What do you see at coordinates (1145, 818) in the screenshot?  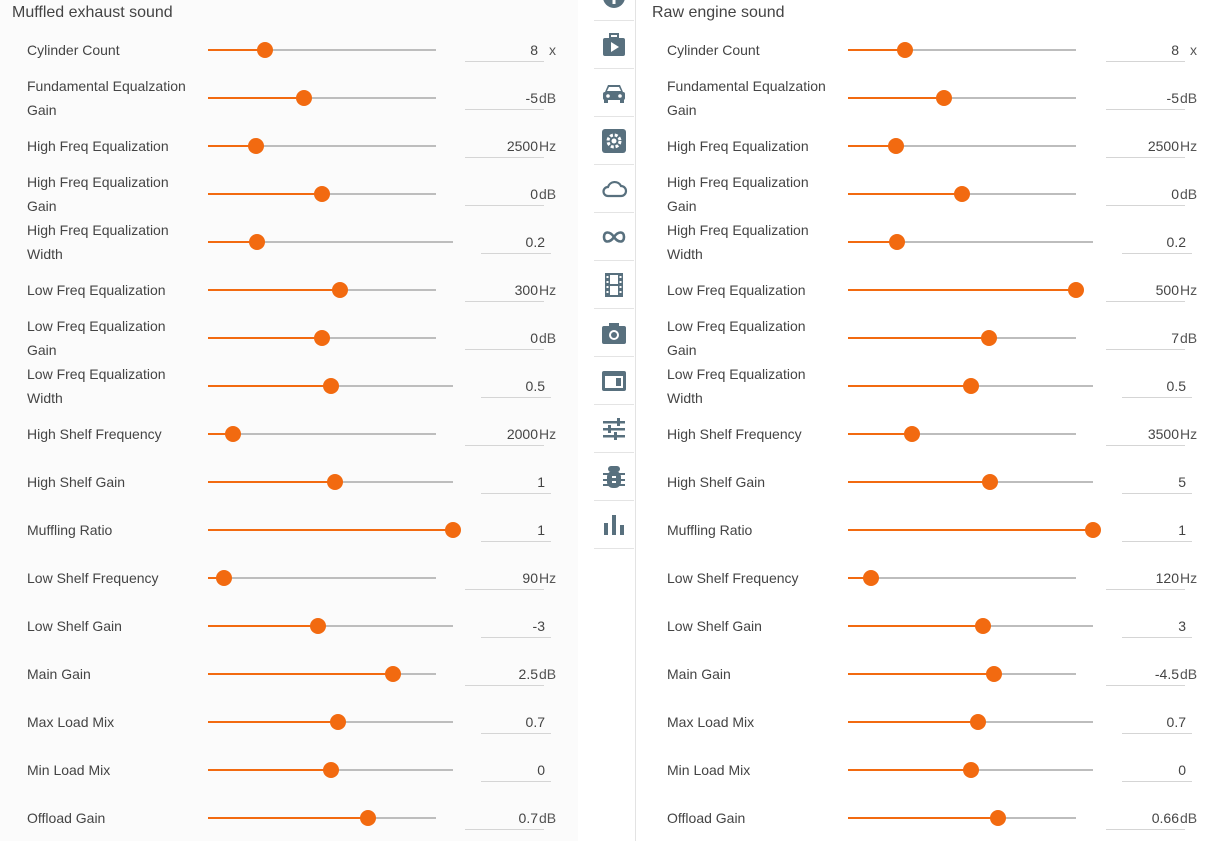 I see `slider-value-input: 0.66` at bounding box center [1145, 818].